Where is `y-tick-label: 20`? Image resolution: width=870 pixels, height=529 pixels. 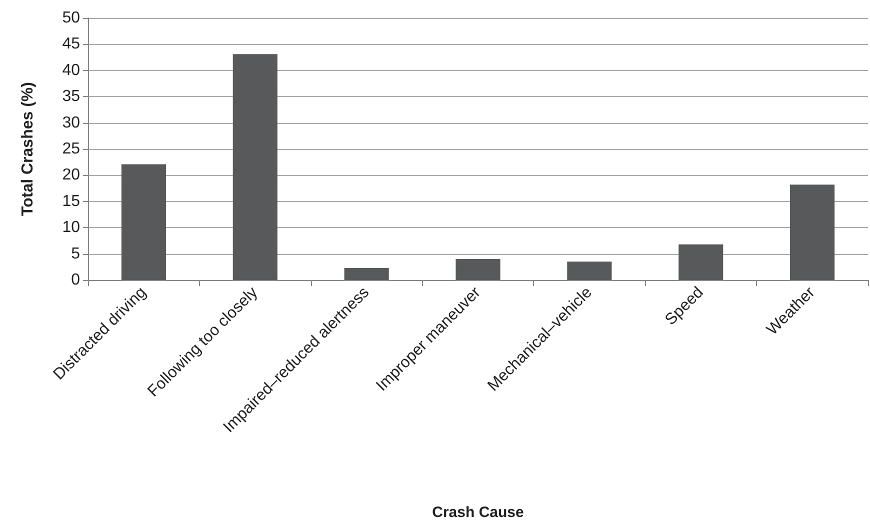
y-tick-label: 20 is located at coordinates (71, 175).